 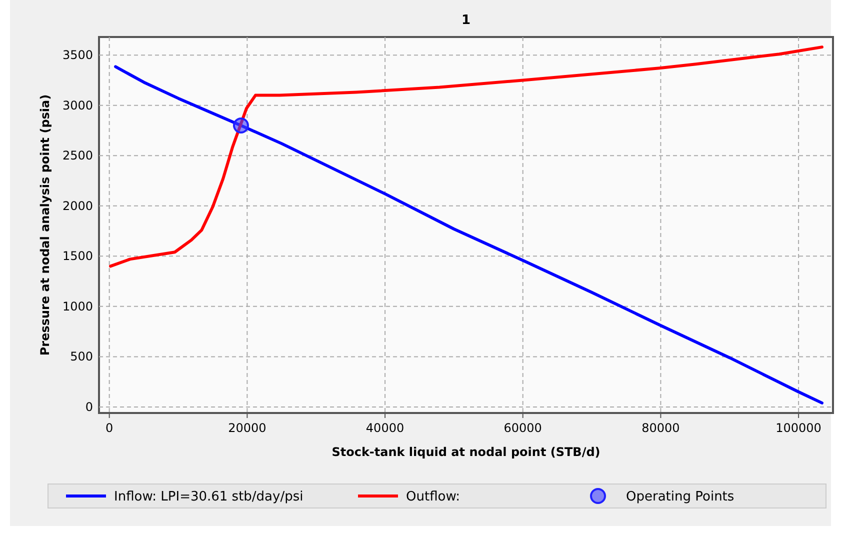 I want to click on y-tick-label: 1500, so click(x=77, y=256).